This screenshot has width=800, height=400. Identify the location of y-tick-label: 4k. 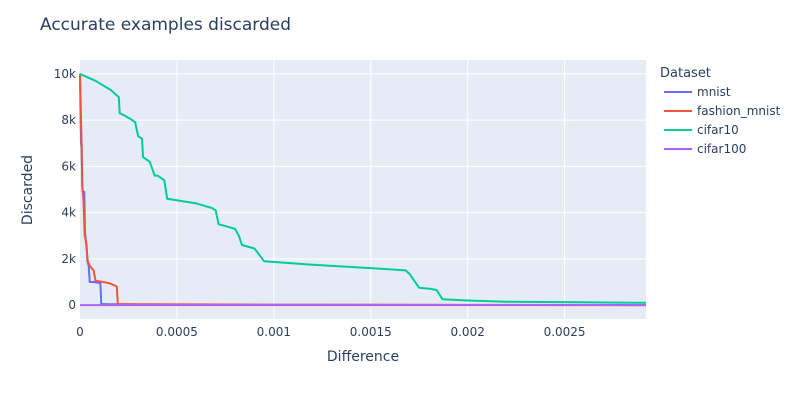
(68, 213).